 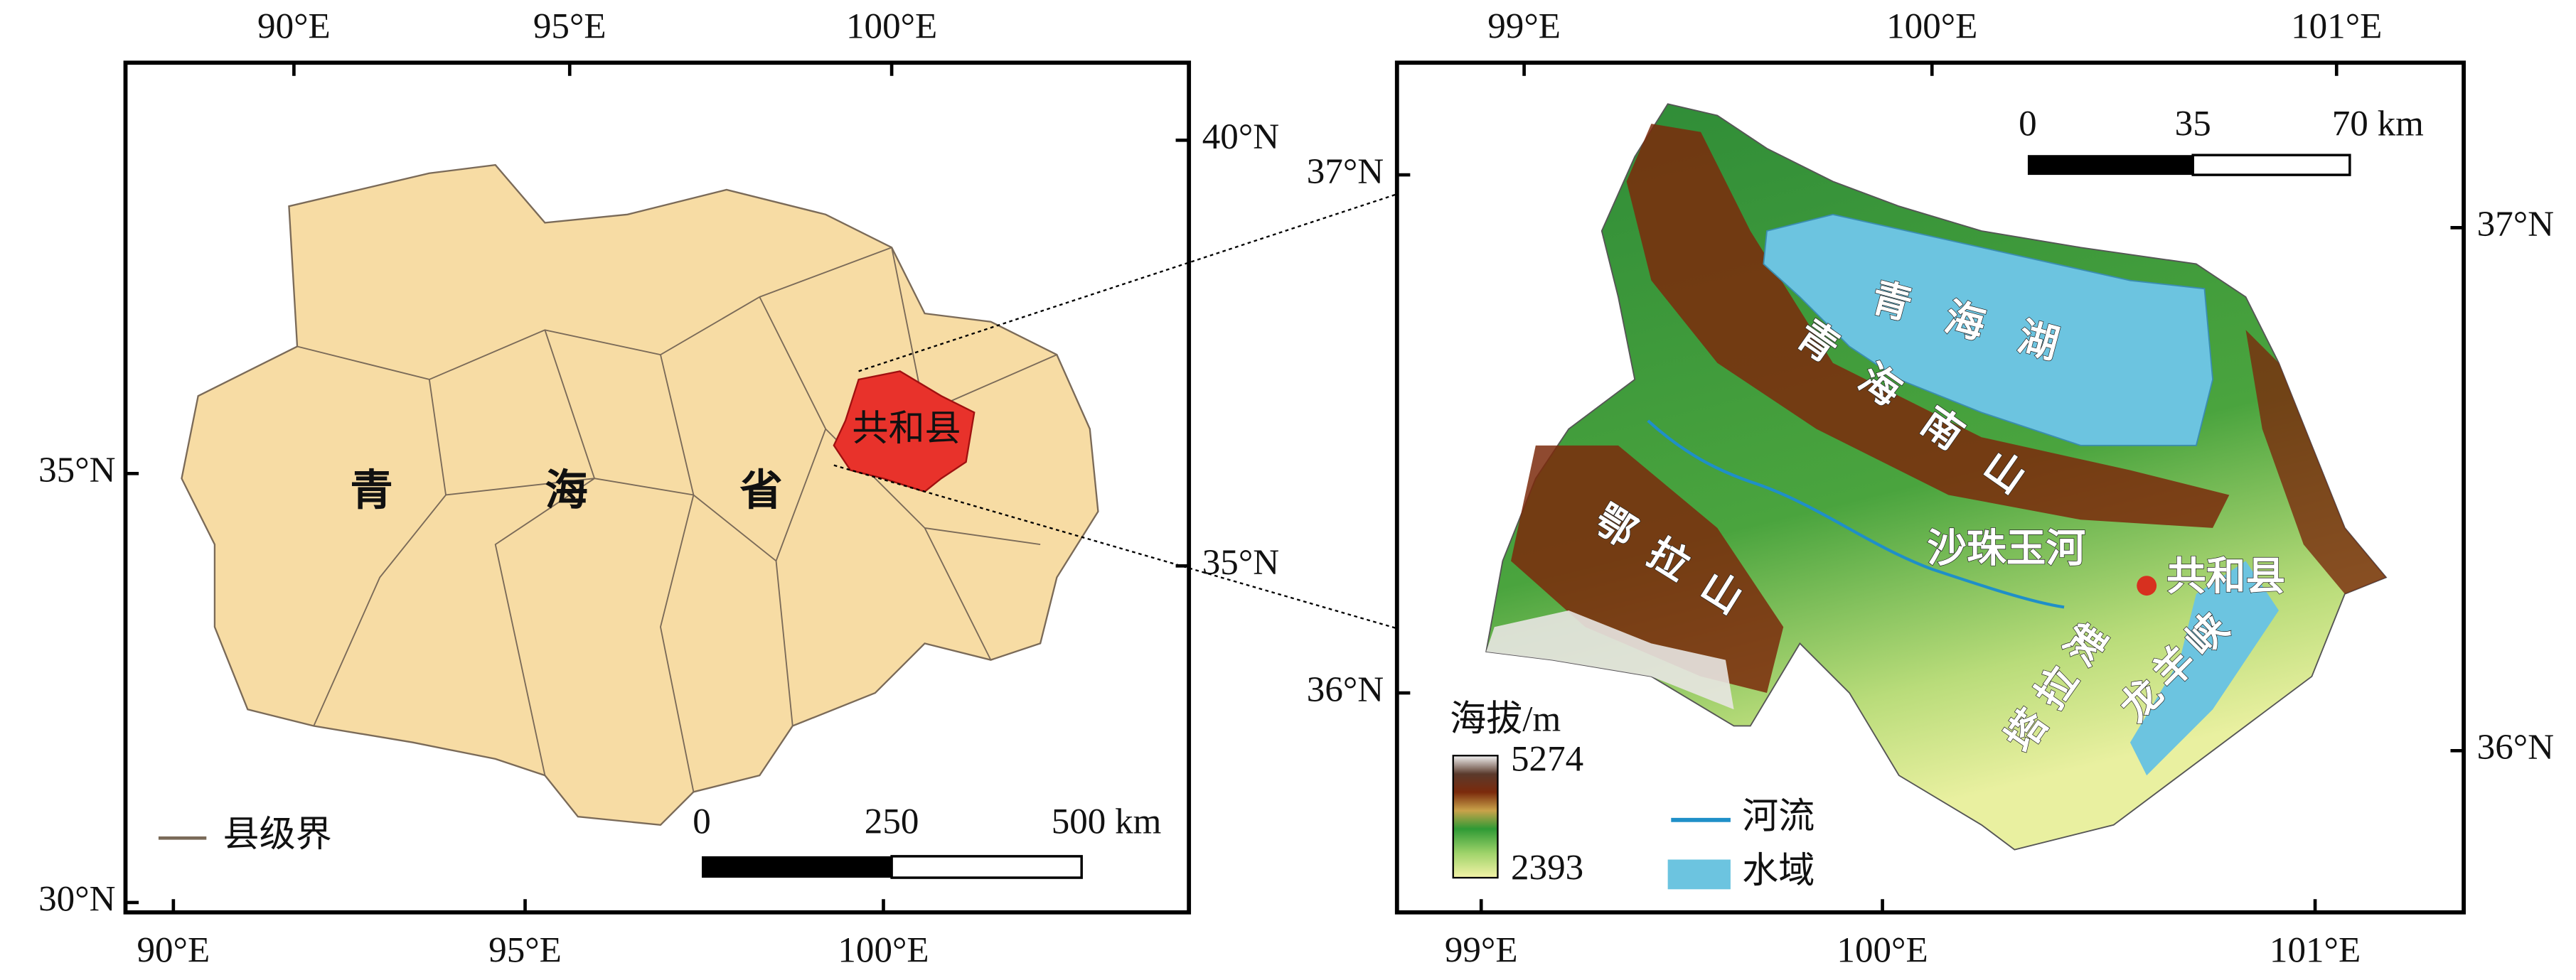 I want to click on bottom-tick-label: 90°E, so click(x=173, y=951).